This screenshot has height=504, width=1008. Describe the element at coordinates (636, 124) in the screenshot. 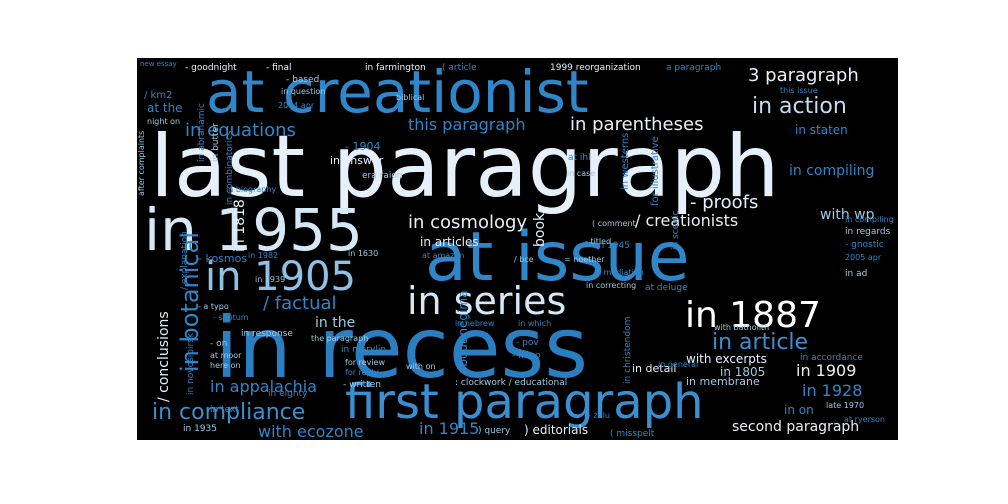

I see `word: in parentheses` at that location.